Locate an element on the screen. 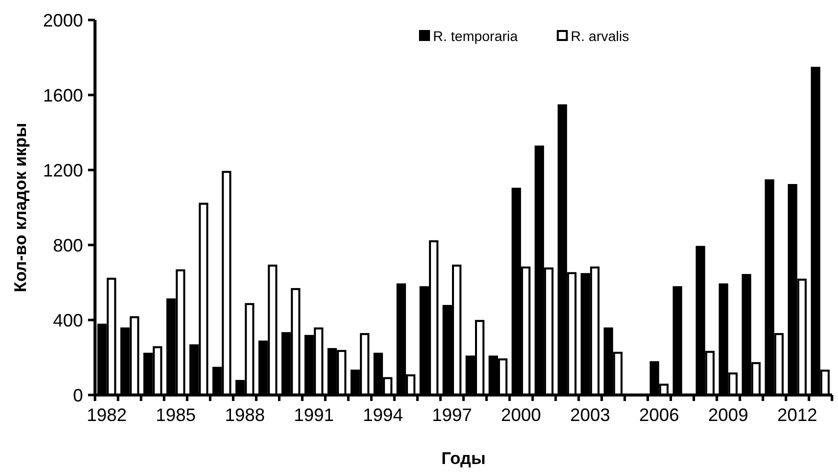  x-tick-label: 1994 is located at coordinates (382, 415).